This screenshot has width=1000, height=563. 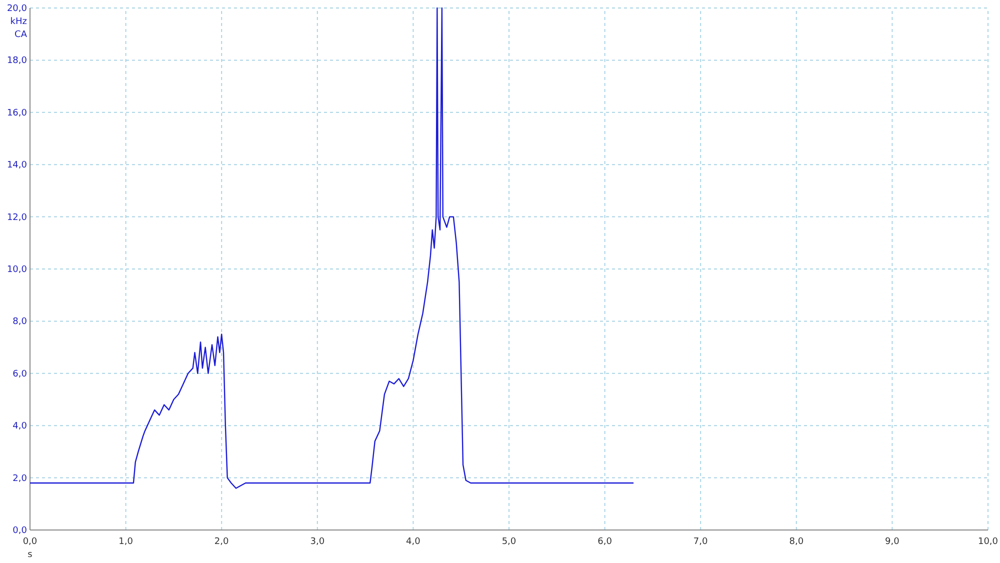 What do you see at coordinates (126, 542) in the screenshot?
I see `x-tick-label: 1,0` at bounding box center [126, 542].